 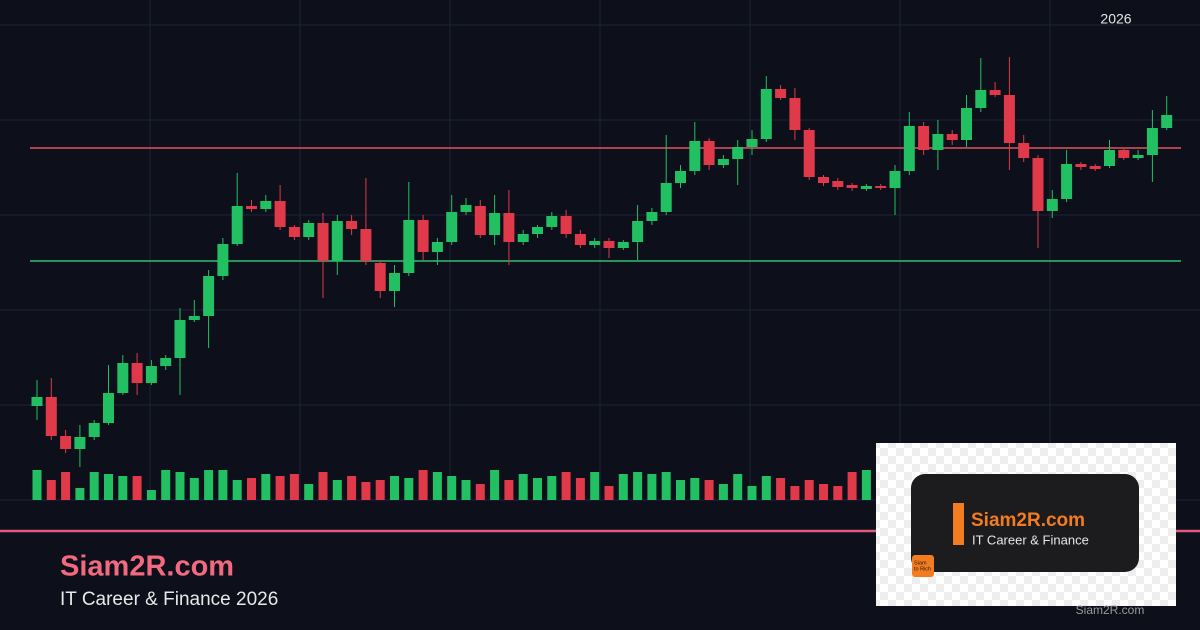 I want to click on year-label: 2026, so click(x=1115, y=19).